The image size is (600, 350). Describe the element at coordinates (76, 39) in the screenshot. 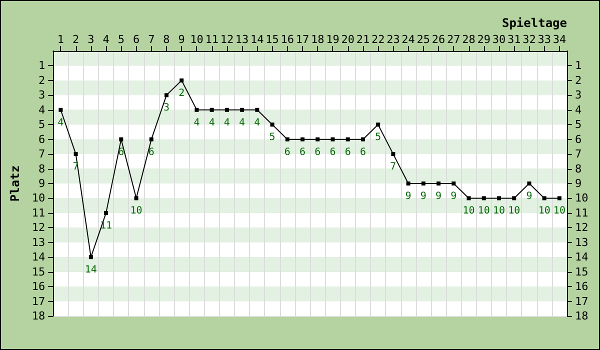

I see `x-tick-label: 2` at that location.